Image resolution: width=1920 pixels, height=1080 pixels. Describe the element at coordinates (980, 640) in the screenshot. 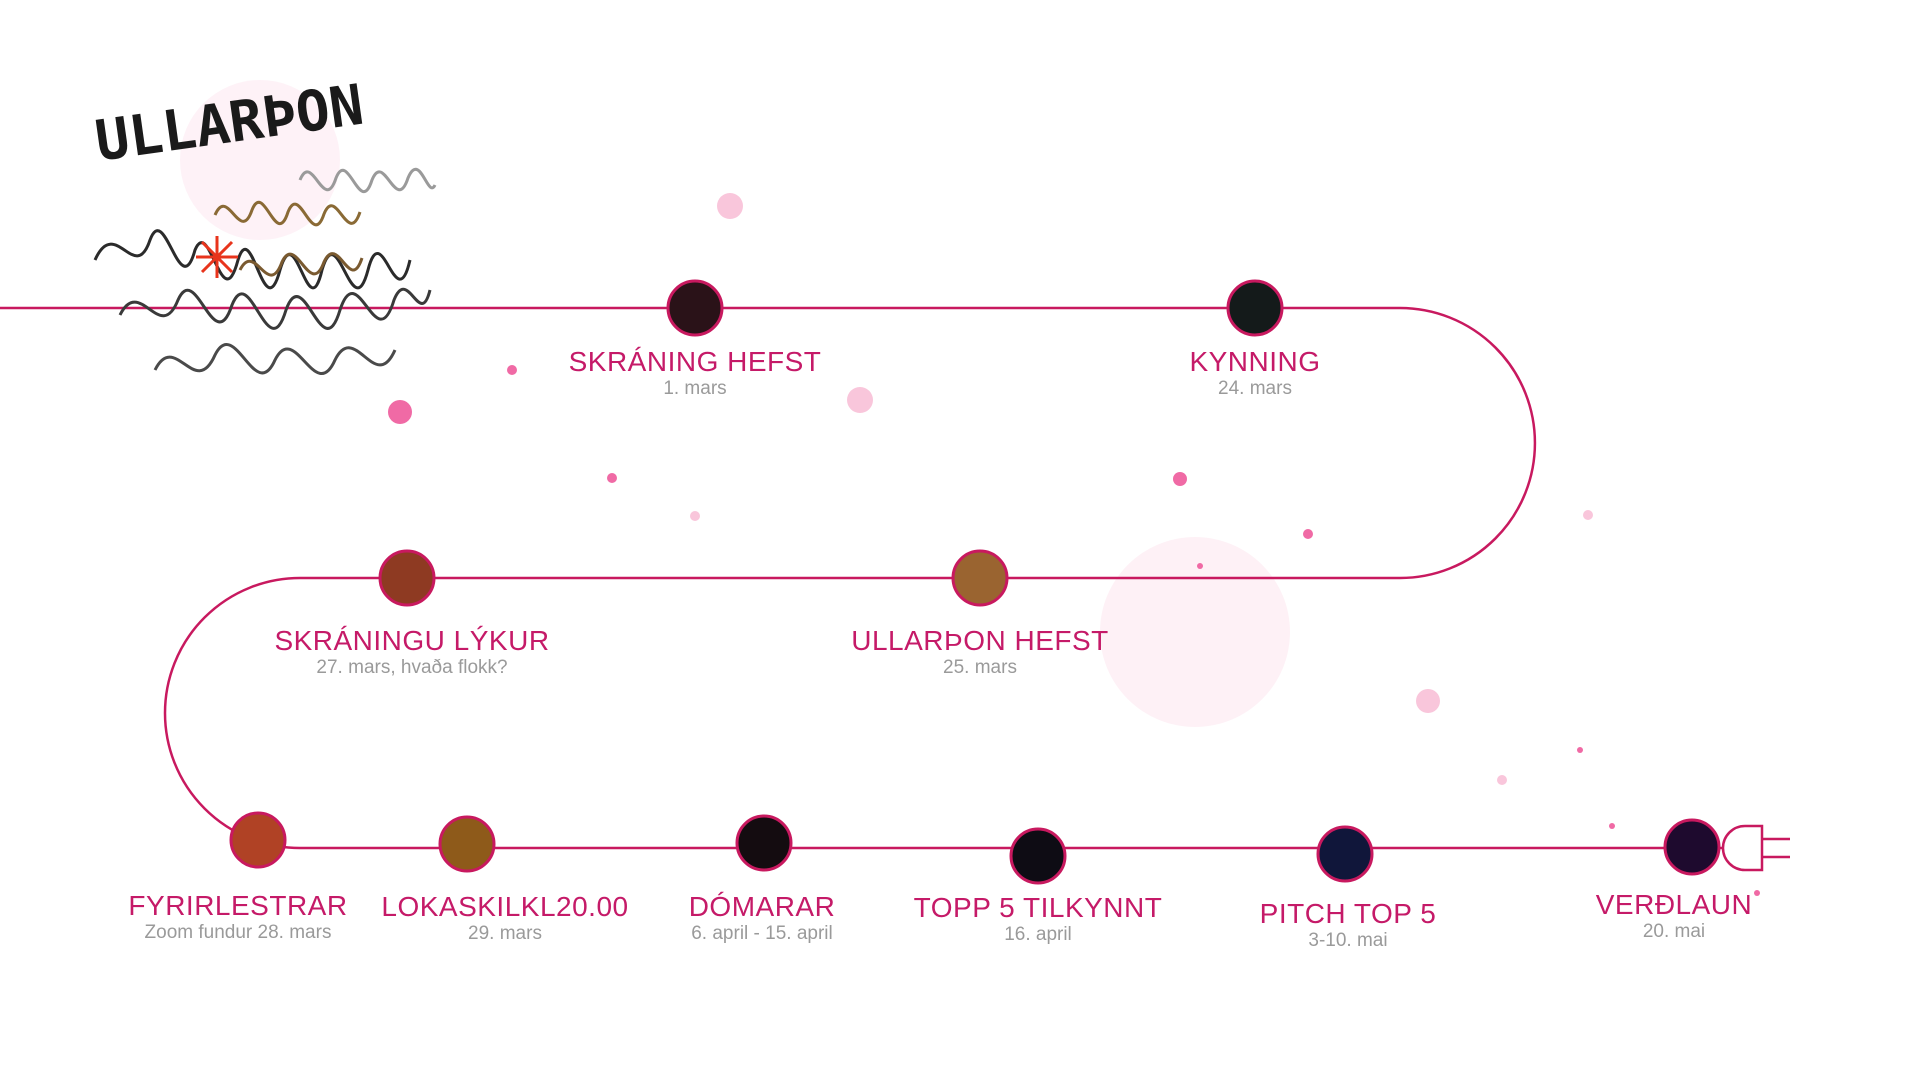

I see `milestone-title: ULLARÞON HEFST` at that location.